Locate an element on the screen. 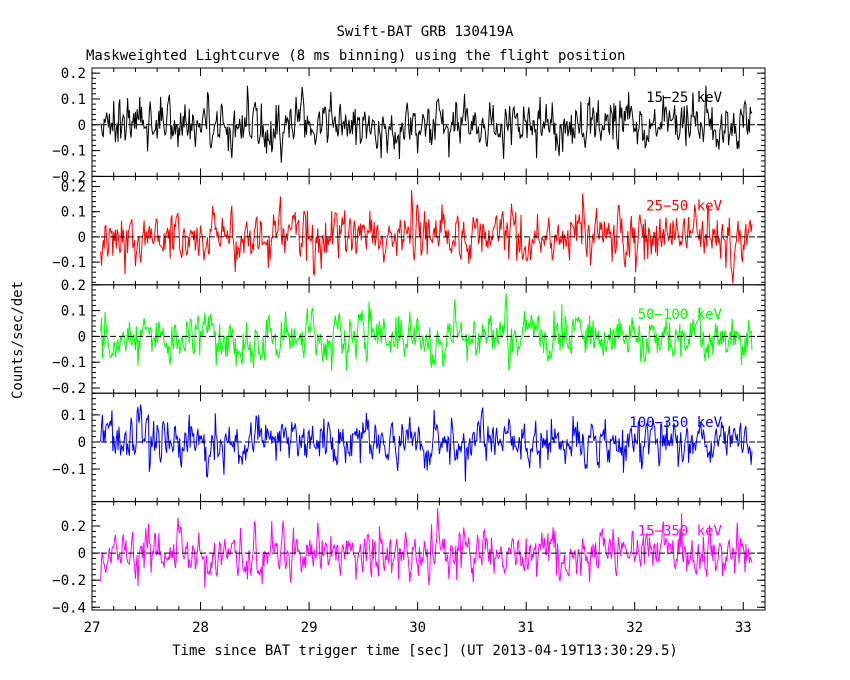 This screenshot has width=850, height=680. panel-100-350-kev: 0.1 0 −0.1 100−350 keV is located at coordinates (409, 447).